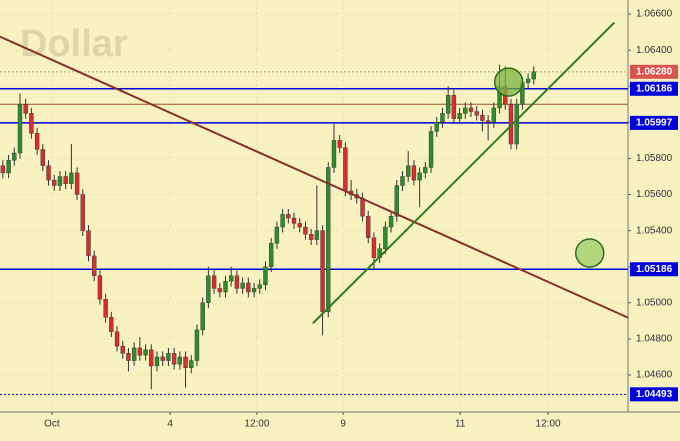 The image size is (680, 441). Describe the element at coordinates (654, 123) in the screenshot. I see `level-label: 1.05997` at that location.